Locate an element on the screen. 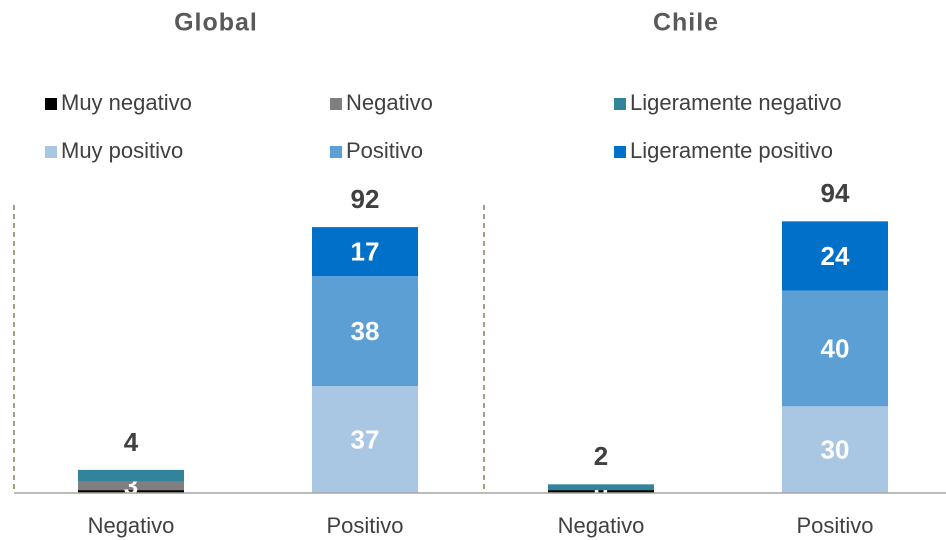 The height and width of the screenshot is (540, 946). legend-label: Negativo is located at coordinates (389, 102).